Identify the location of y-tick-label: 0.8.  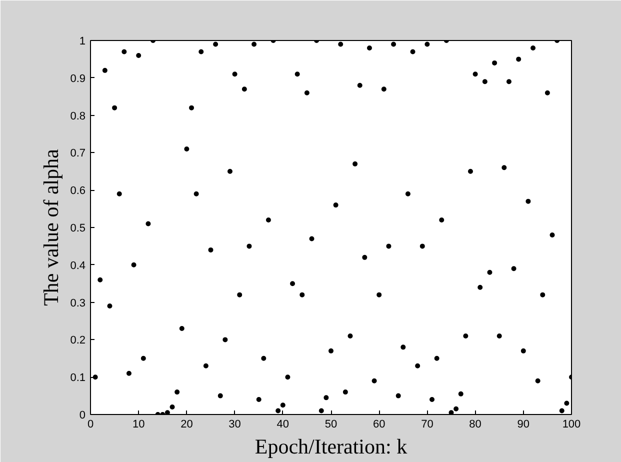
(78, 116).